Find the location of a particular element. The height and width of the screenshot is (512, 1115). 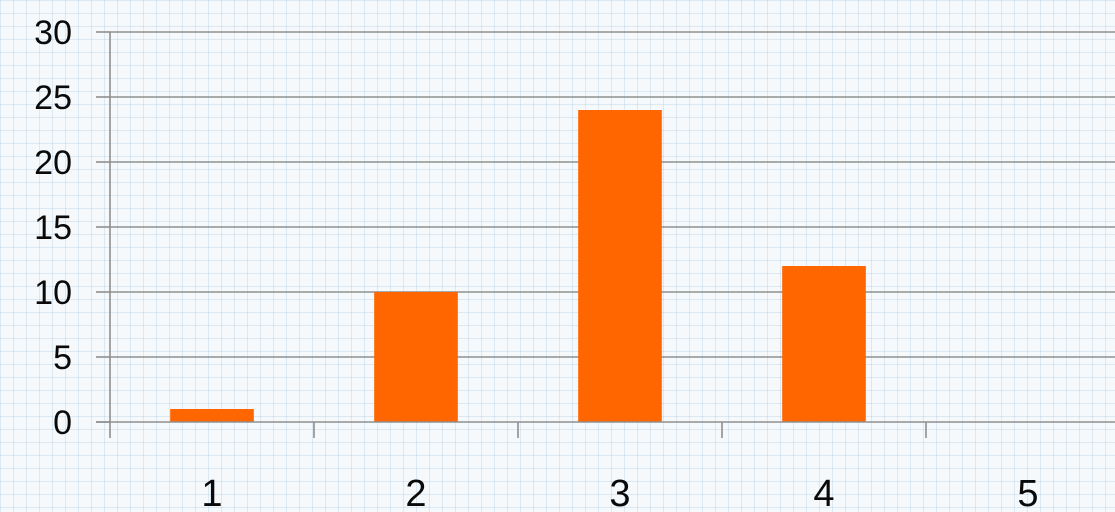

y-tick-label-5: 5 is located at coordinates (62, 358).